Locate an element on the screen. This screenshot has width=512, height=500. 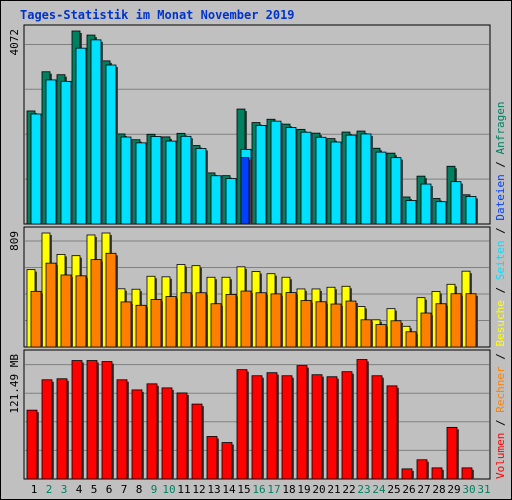
day-label-14: 14 is located at coordinates (229, 489).